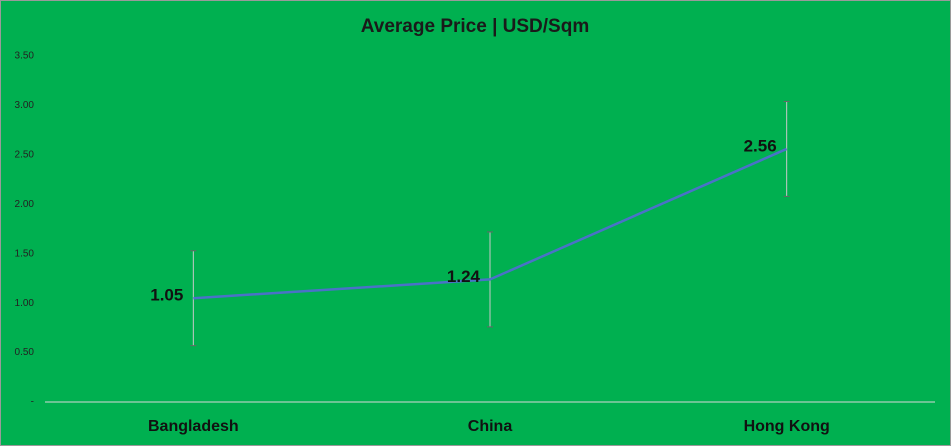 The image size is (951, 446). What do you see at coordinates (760, 145) in the screenshot?
I see `data-label: 2.56` at bounding box center [760, 145].